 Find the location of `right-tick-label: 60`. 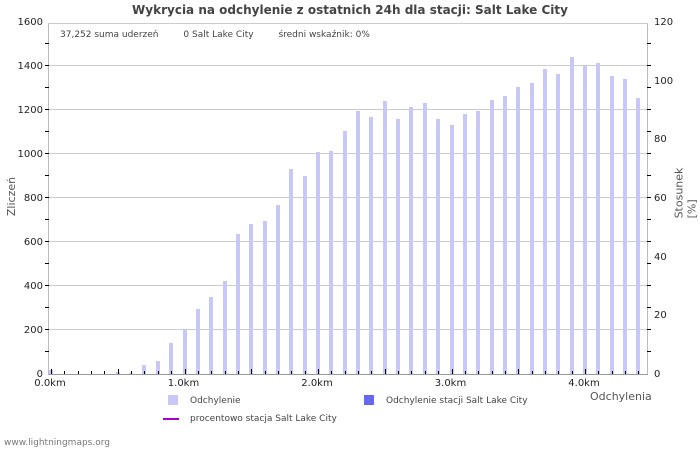

right-tick-label: 60 is located at coordinates (660, 198).